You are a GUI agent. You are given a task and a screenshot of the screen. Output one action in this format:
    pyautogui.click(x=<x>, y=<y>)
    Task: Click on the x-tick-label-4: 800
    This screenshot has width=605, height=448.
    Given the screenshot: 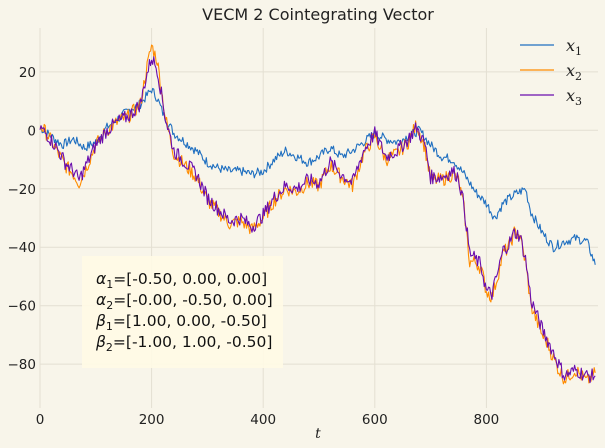 What is the action you would take?
    pyautogui.click(x=487, y=420)
    